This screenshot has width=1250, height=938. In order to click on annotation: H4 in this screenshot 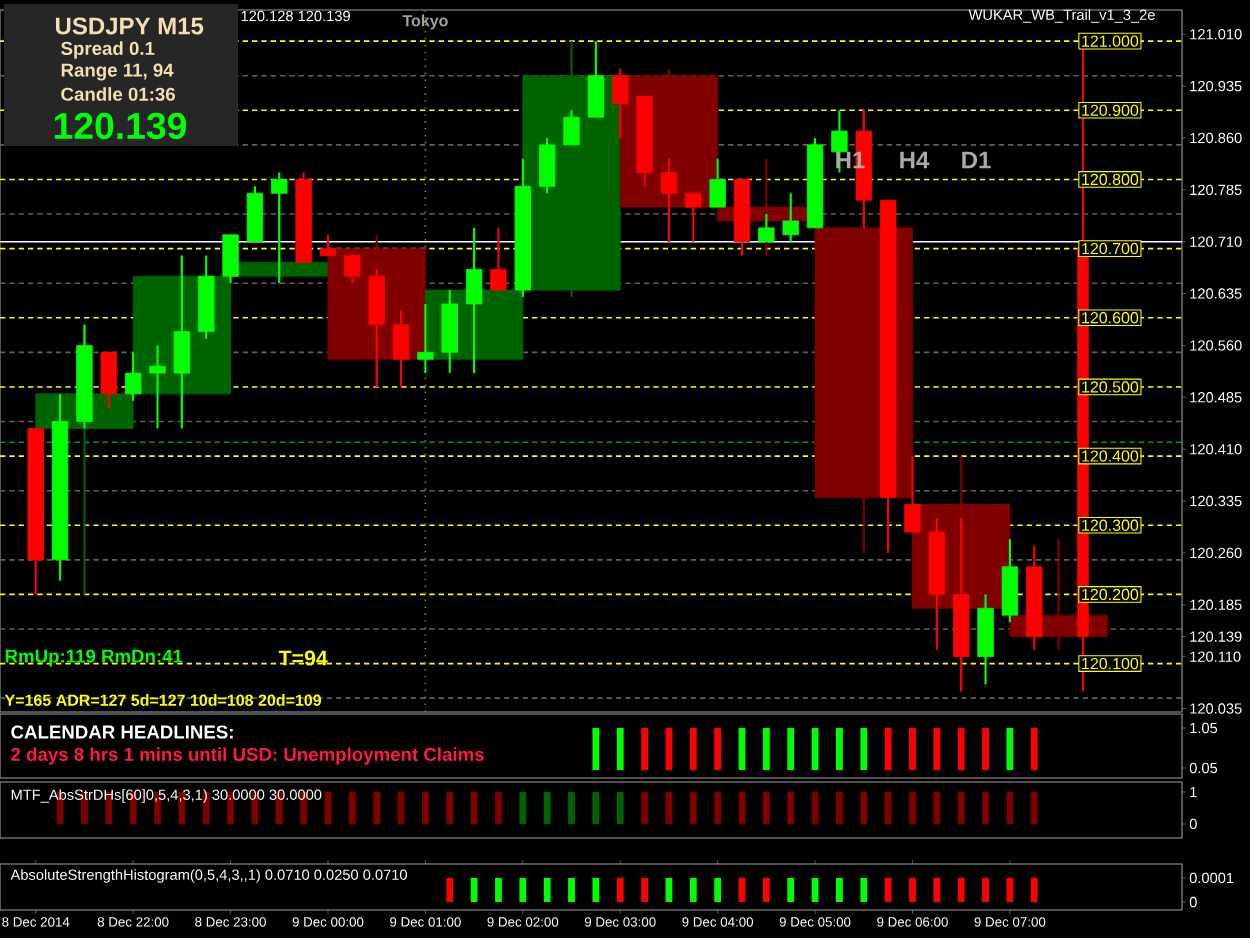, I will do `click(915, 160)`.